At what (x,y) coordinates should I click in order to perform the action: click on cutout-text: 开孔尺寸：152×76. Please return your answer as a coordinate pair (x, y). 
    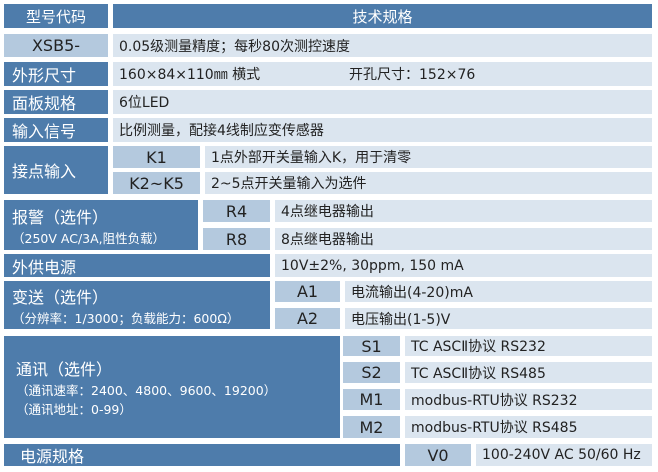
    Looking at the image, I should click on (412, 75).